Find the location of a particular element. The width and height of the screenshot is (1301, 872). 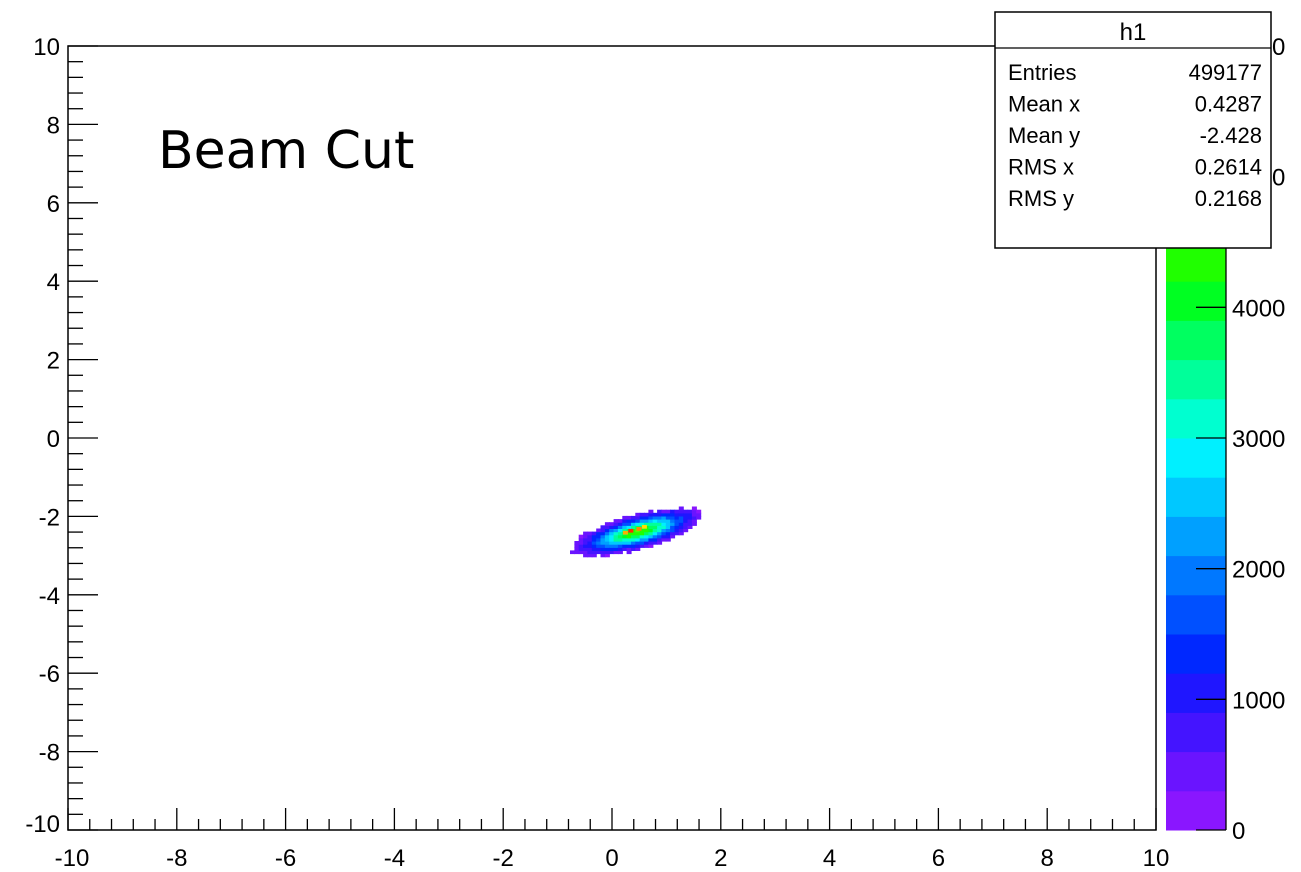

stats-row-label: Mean y is located at coordinates (1044, 135).